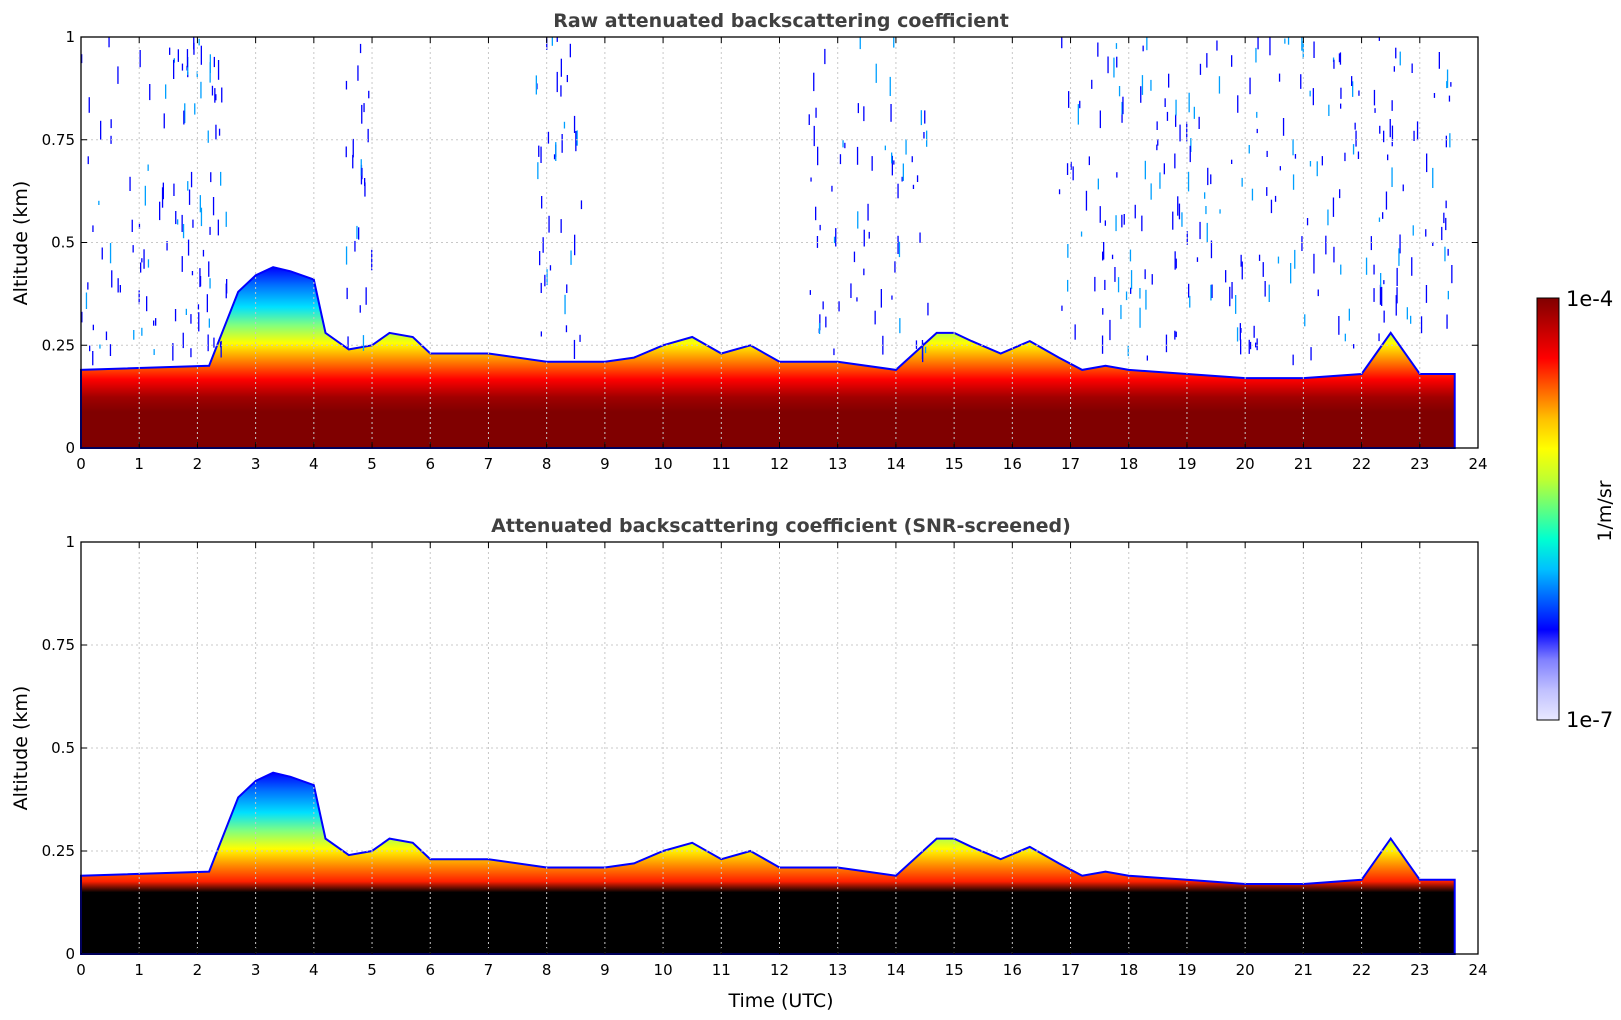 This screenshot has width=1621, height=1020. What do you see at coordinates (1477, 970) in the screenshot?
I see `x-tick-label: 24` at bounding box center [1477, 970].